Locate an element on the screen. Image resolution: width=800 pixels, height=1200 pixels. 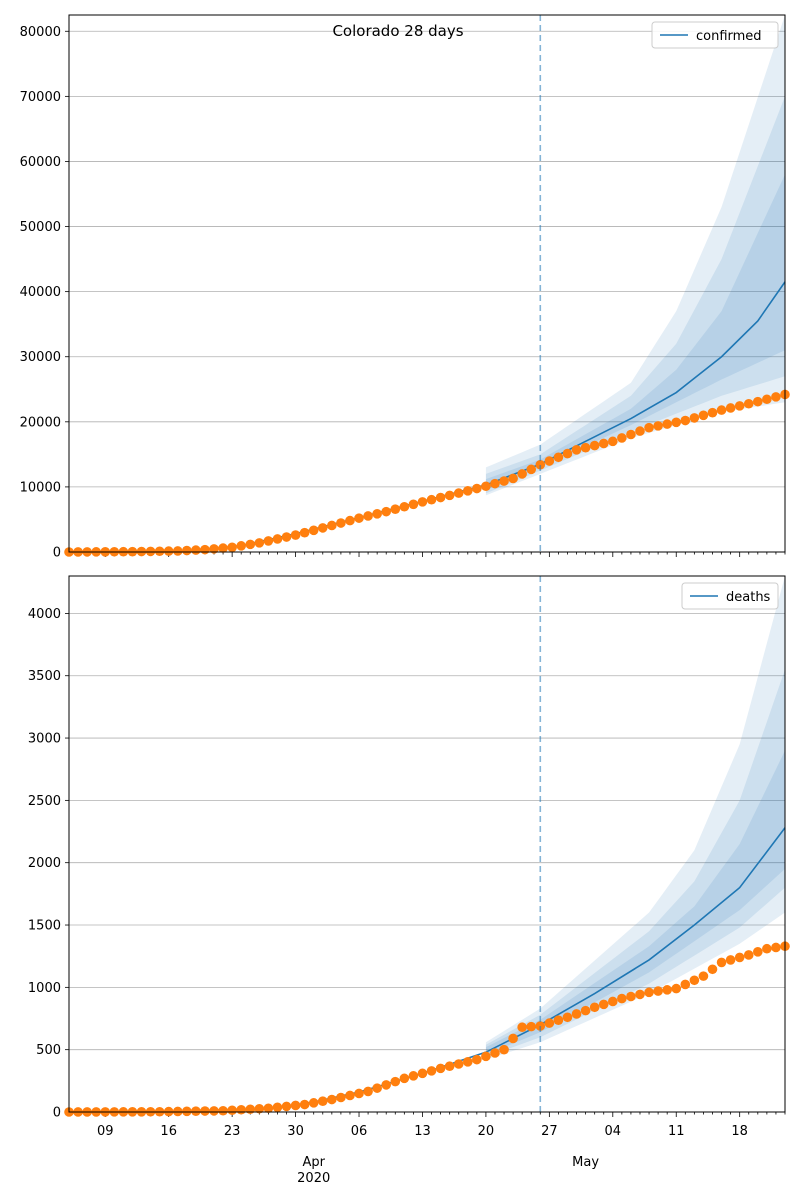
x-tick-label: 13 is located at coordinates (422, 1131).